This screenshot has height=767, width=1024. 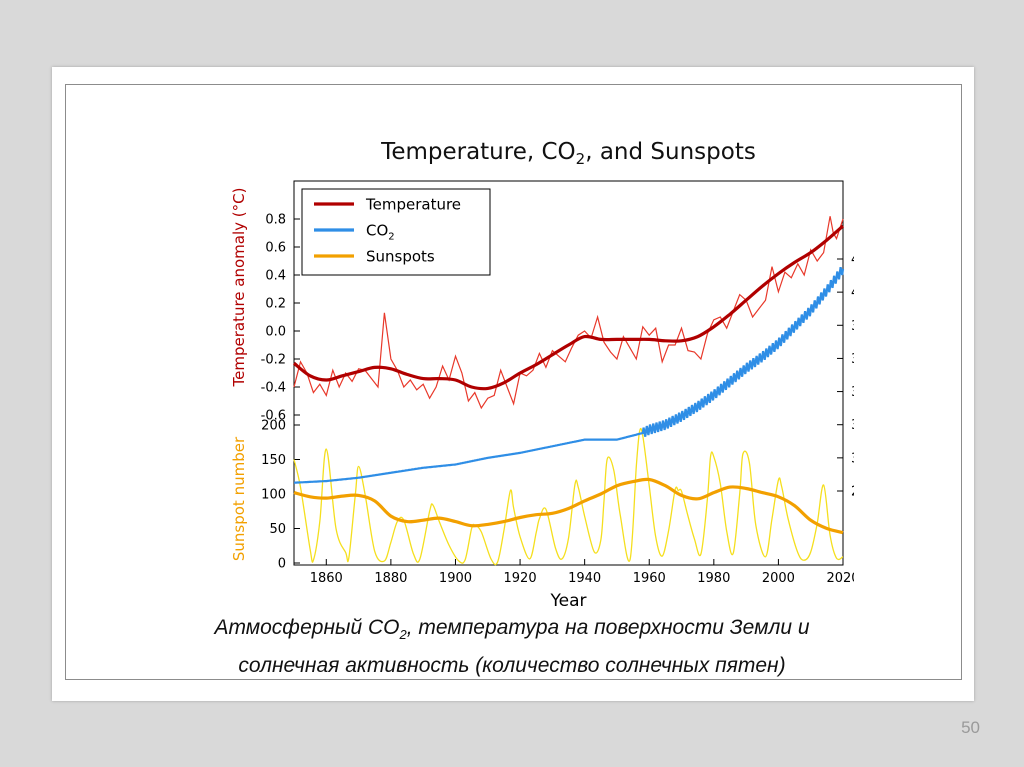 I want to click on page-number: 50, so click(x=970, y=727).